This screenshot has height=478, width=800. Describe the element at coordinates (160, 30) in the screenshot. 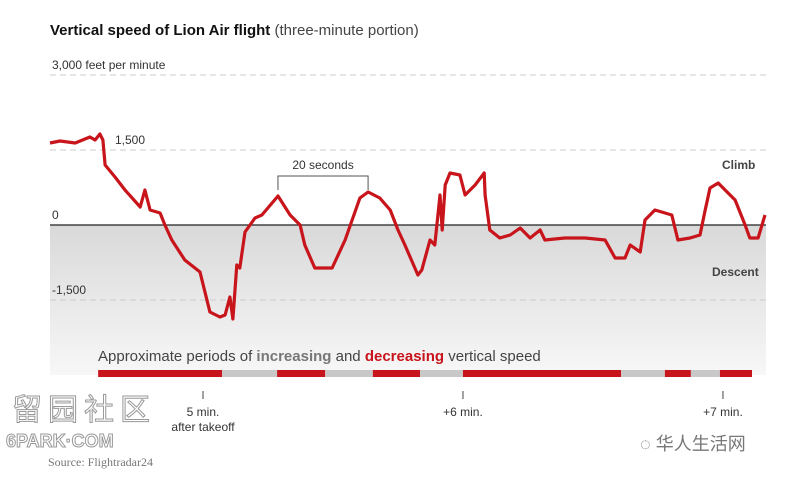

I see `chart-title: Vertical speed of Lion Air flight` at that location.